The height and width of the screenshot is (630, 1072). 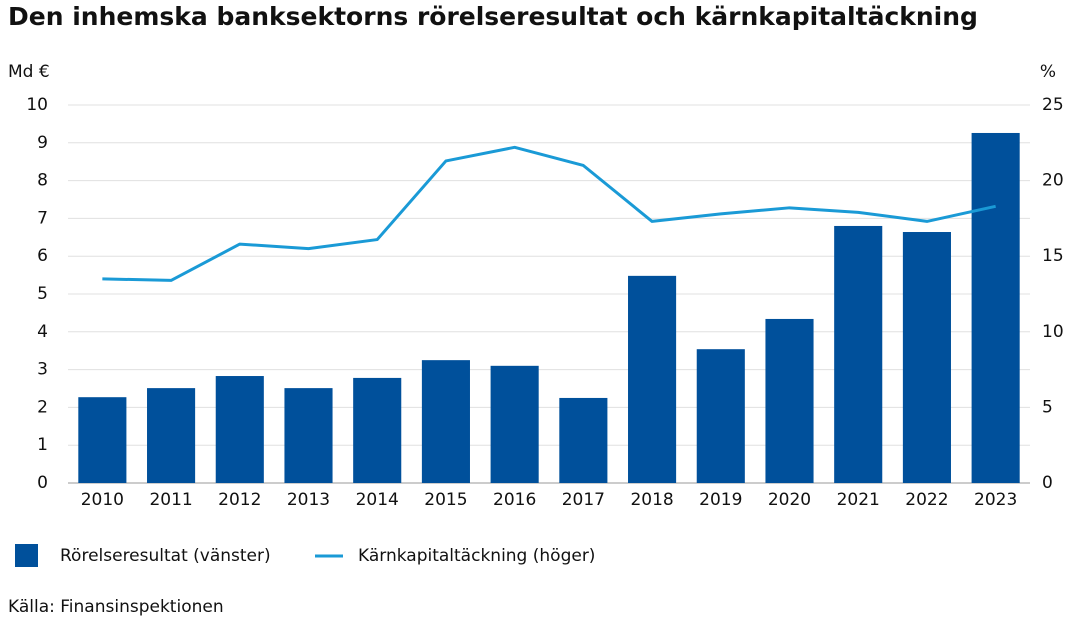 I want to click on y-tick-label: 2, so click(x=42, y=407).